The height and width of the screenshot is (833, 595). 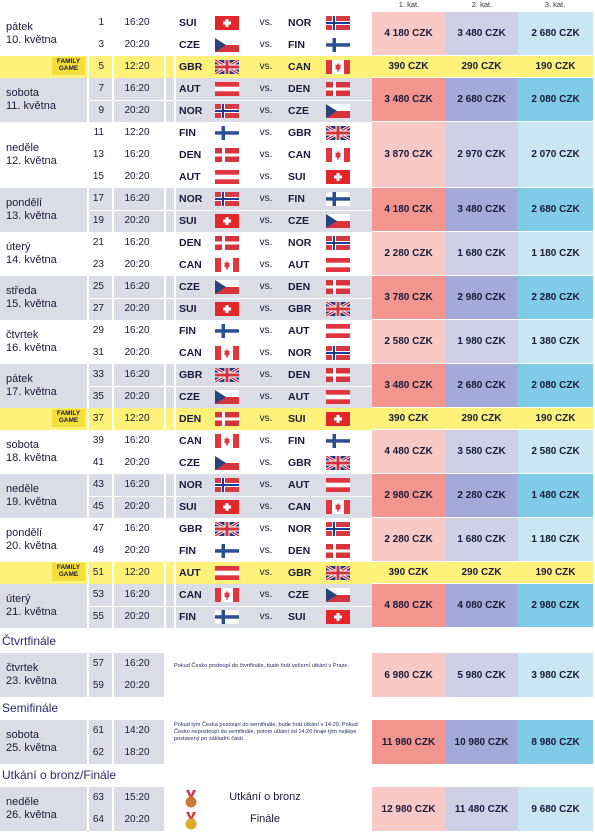 I want to click on gold-medal-icon, so click(x=191, y=821).